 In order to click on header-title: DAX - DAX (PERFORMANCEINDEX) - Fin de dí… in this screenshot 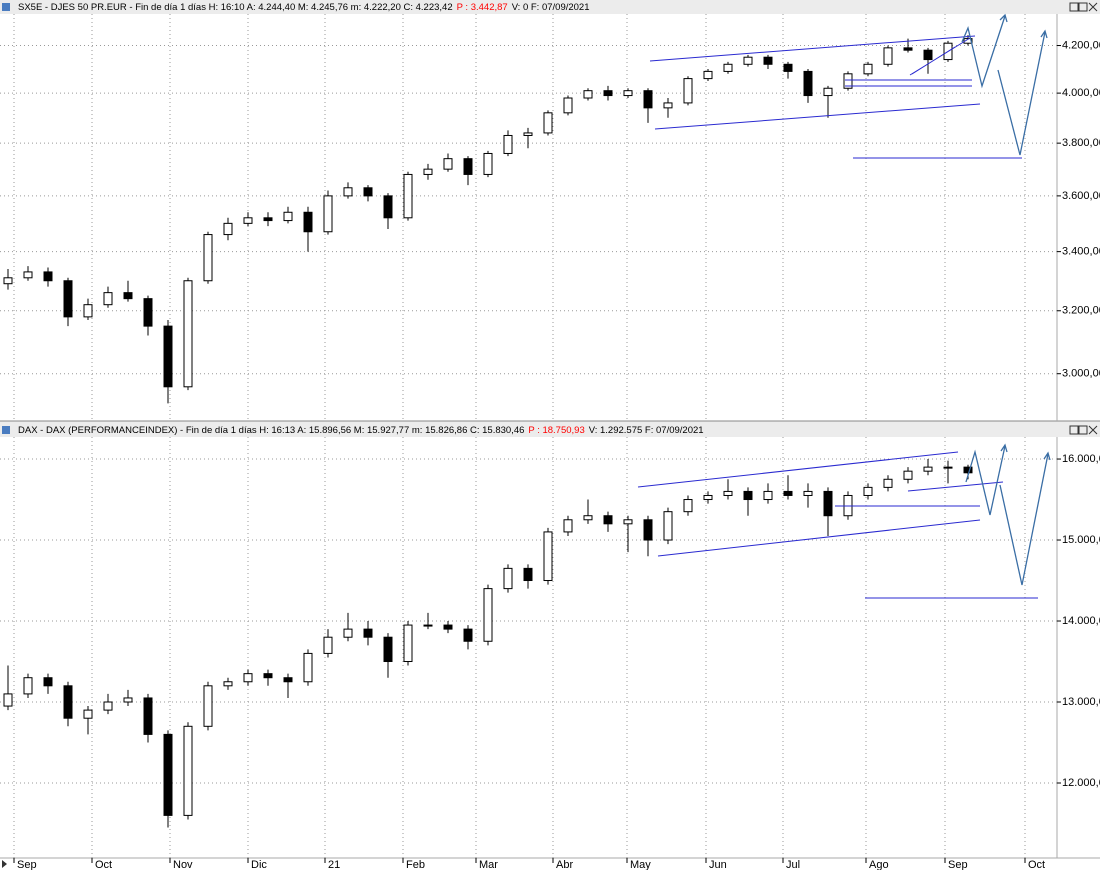, I will do `click(271, 430)`.